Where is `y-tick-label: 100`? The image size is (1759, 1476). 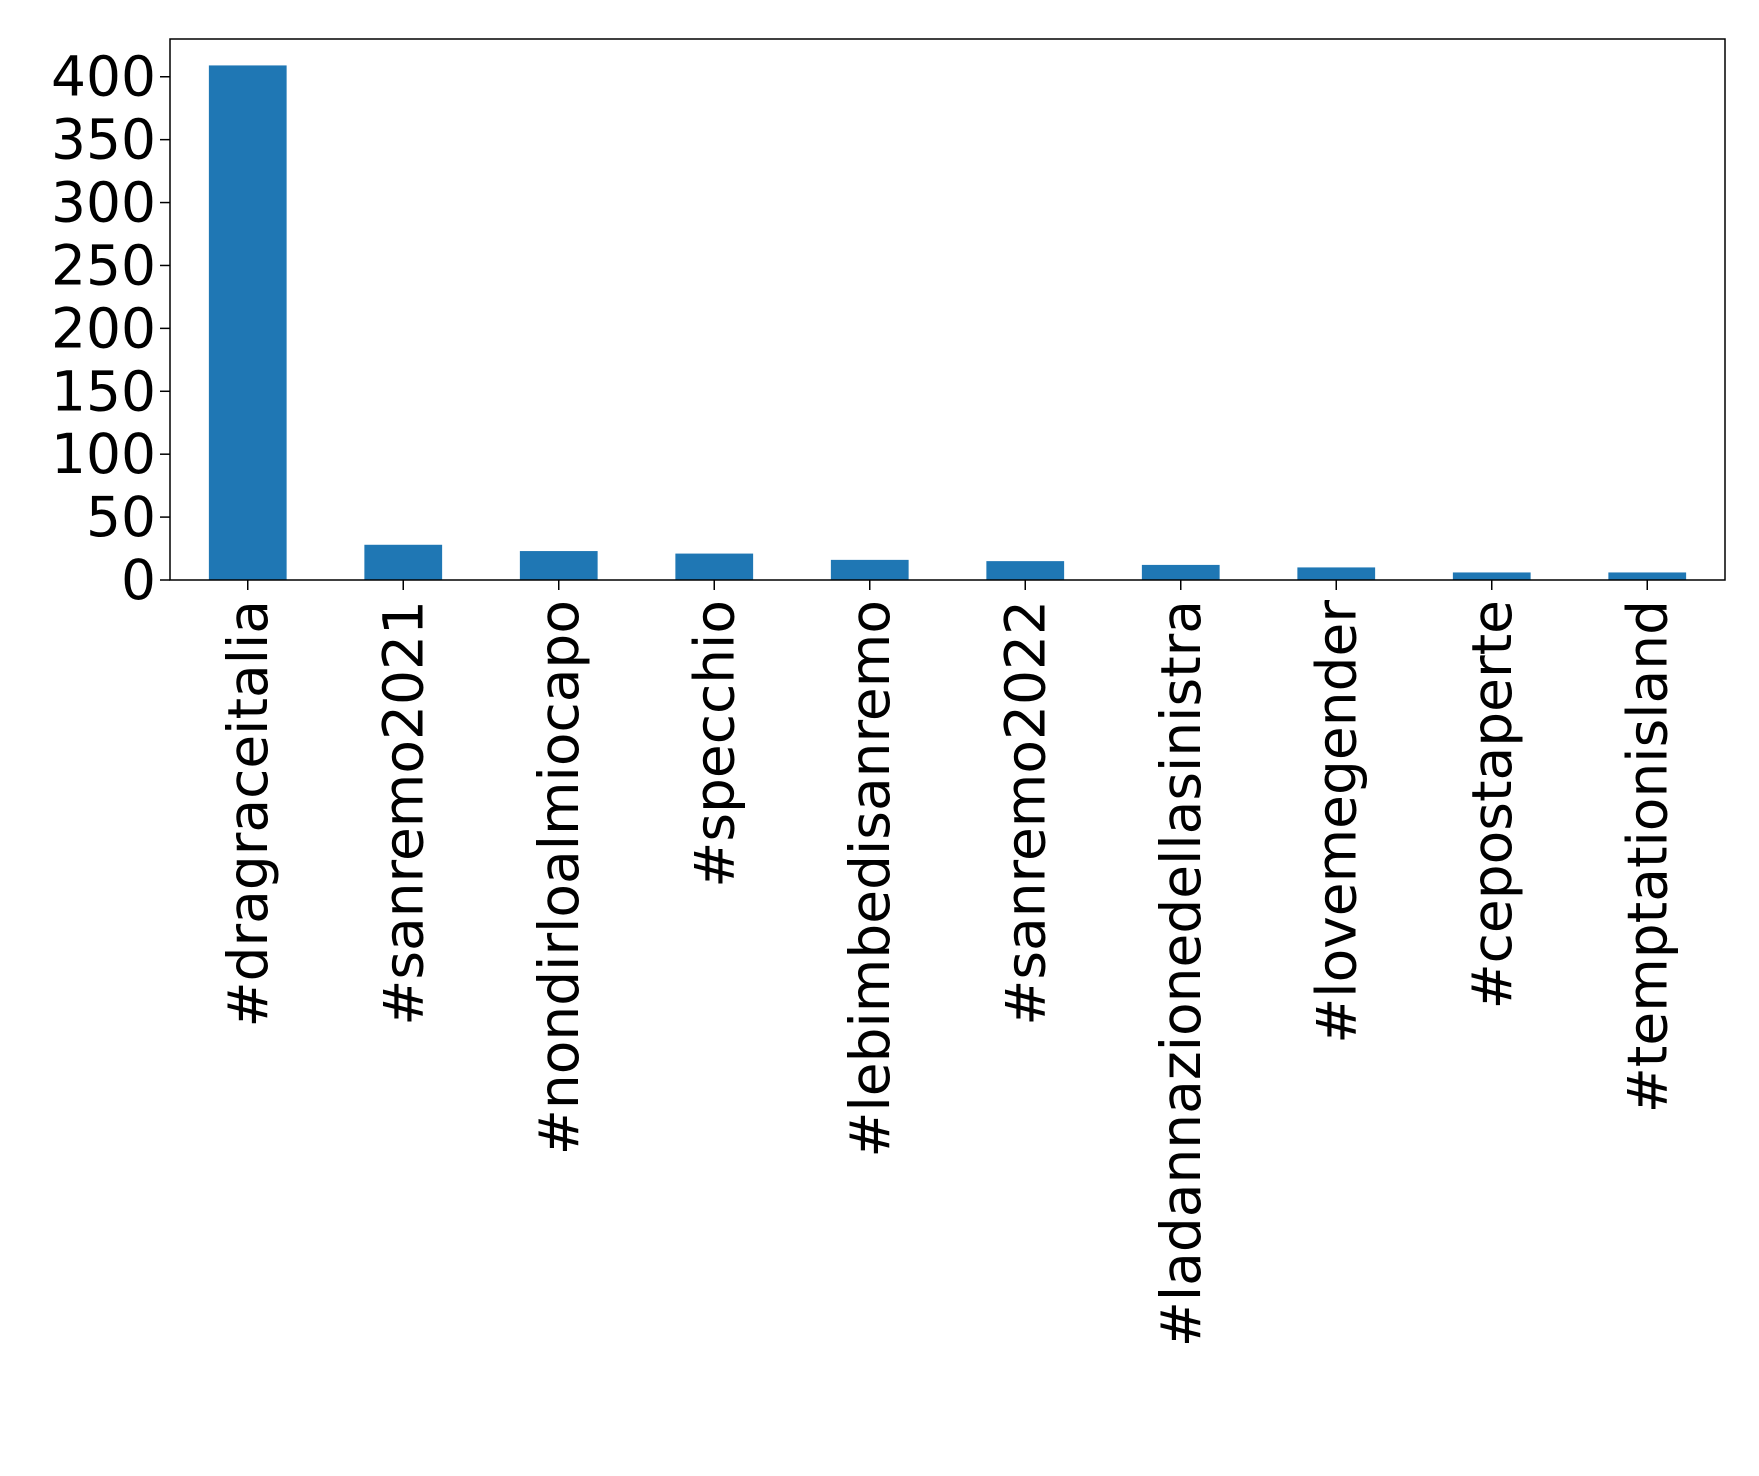
y-tick-label: 100 is located at coordinates (103, 454).